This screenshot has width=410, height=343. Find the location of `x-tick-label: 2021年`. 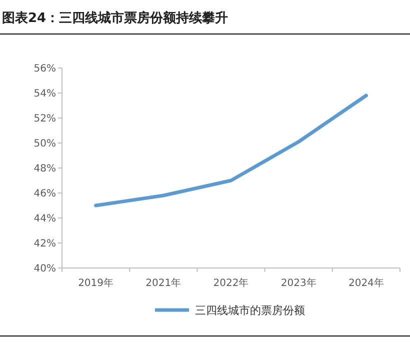

x-tick-label: 2021年 is located at coordinates (164, 283).